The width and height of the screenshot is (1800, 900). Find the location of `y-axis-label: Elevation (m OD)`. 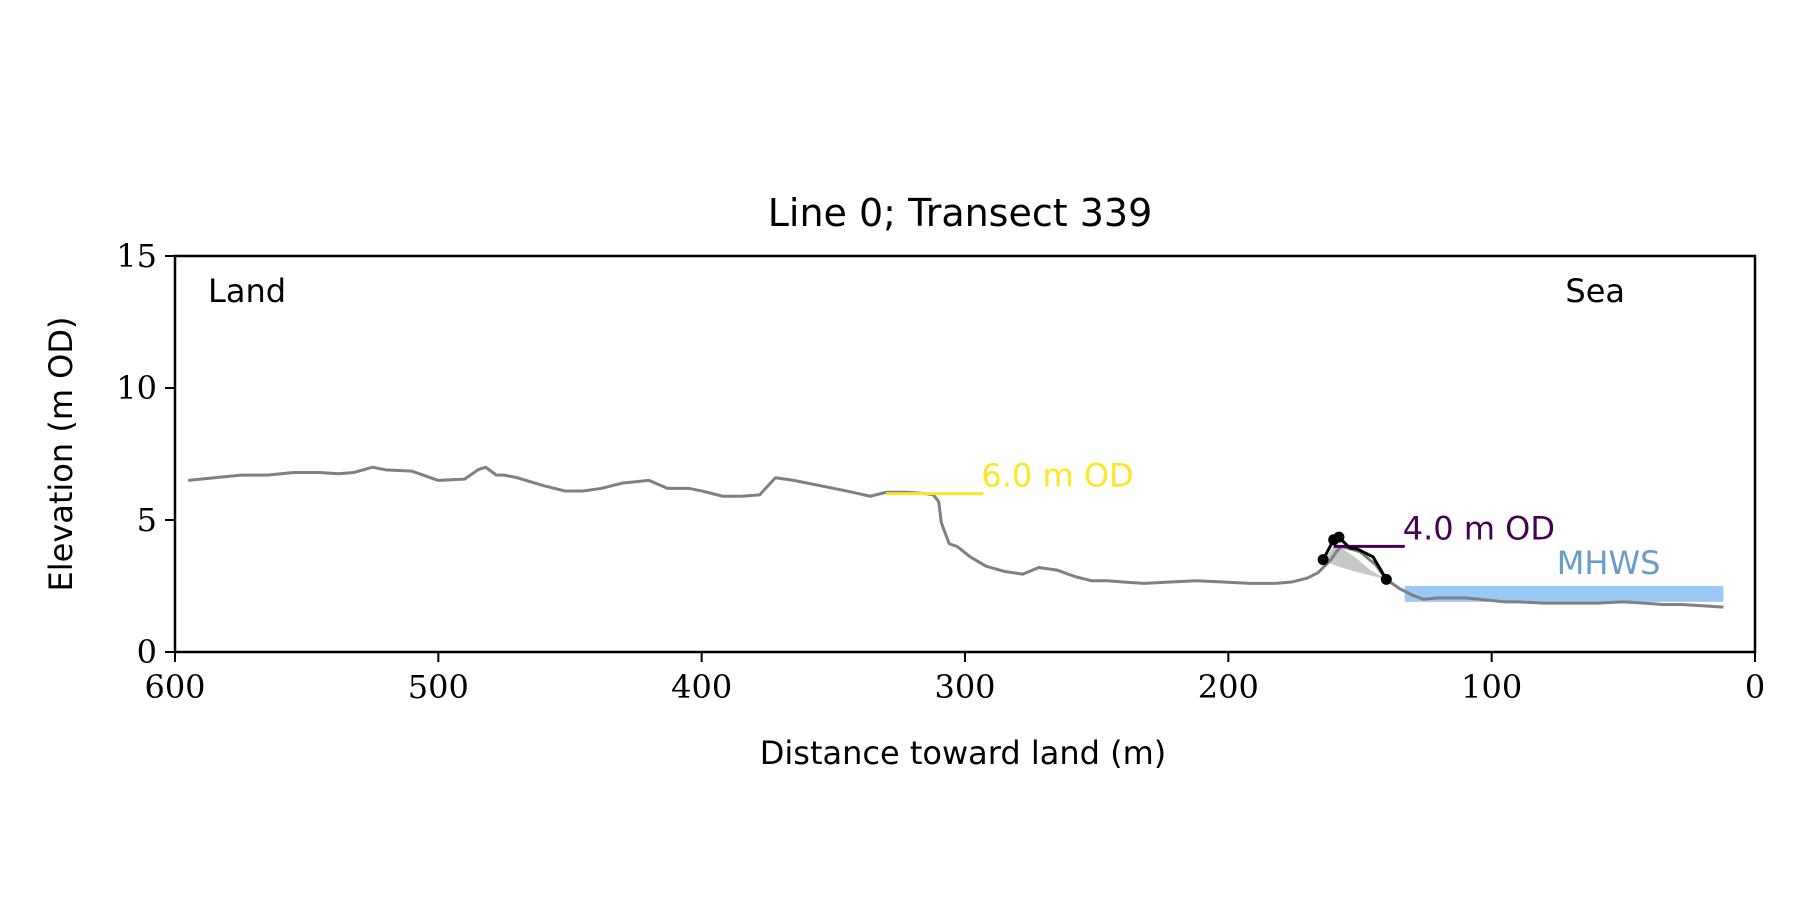

y-axis-label: Elevation (m OD) is located at coordinates (61, 454).